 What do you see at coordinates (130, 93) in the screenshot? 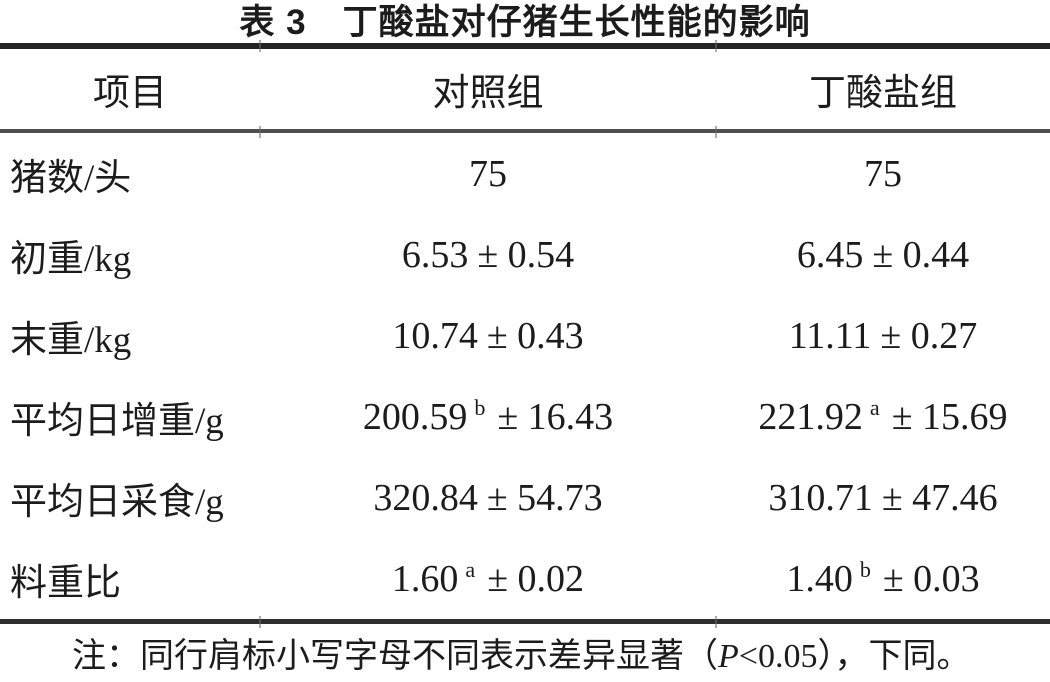
I see `column-header-item: 项目` at bounding box center [130, 93].